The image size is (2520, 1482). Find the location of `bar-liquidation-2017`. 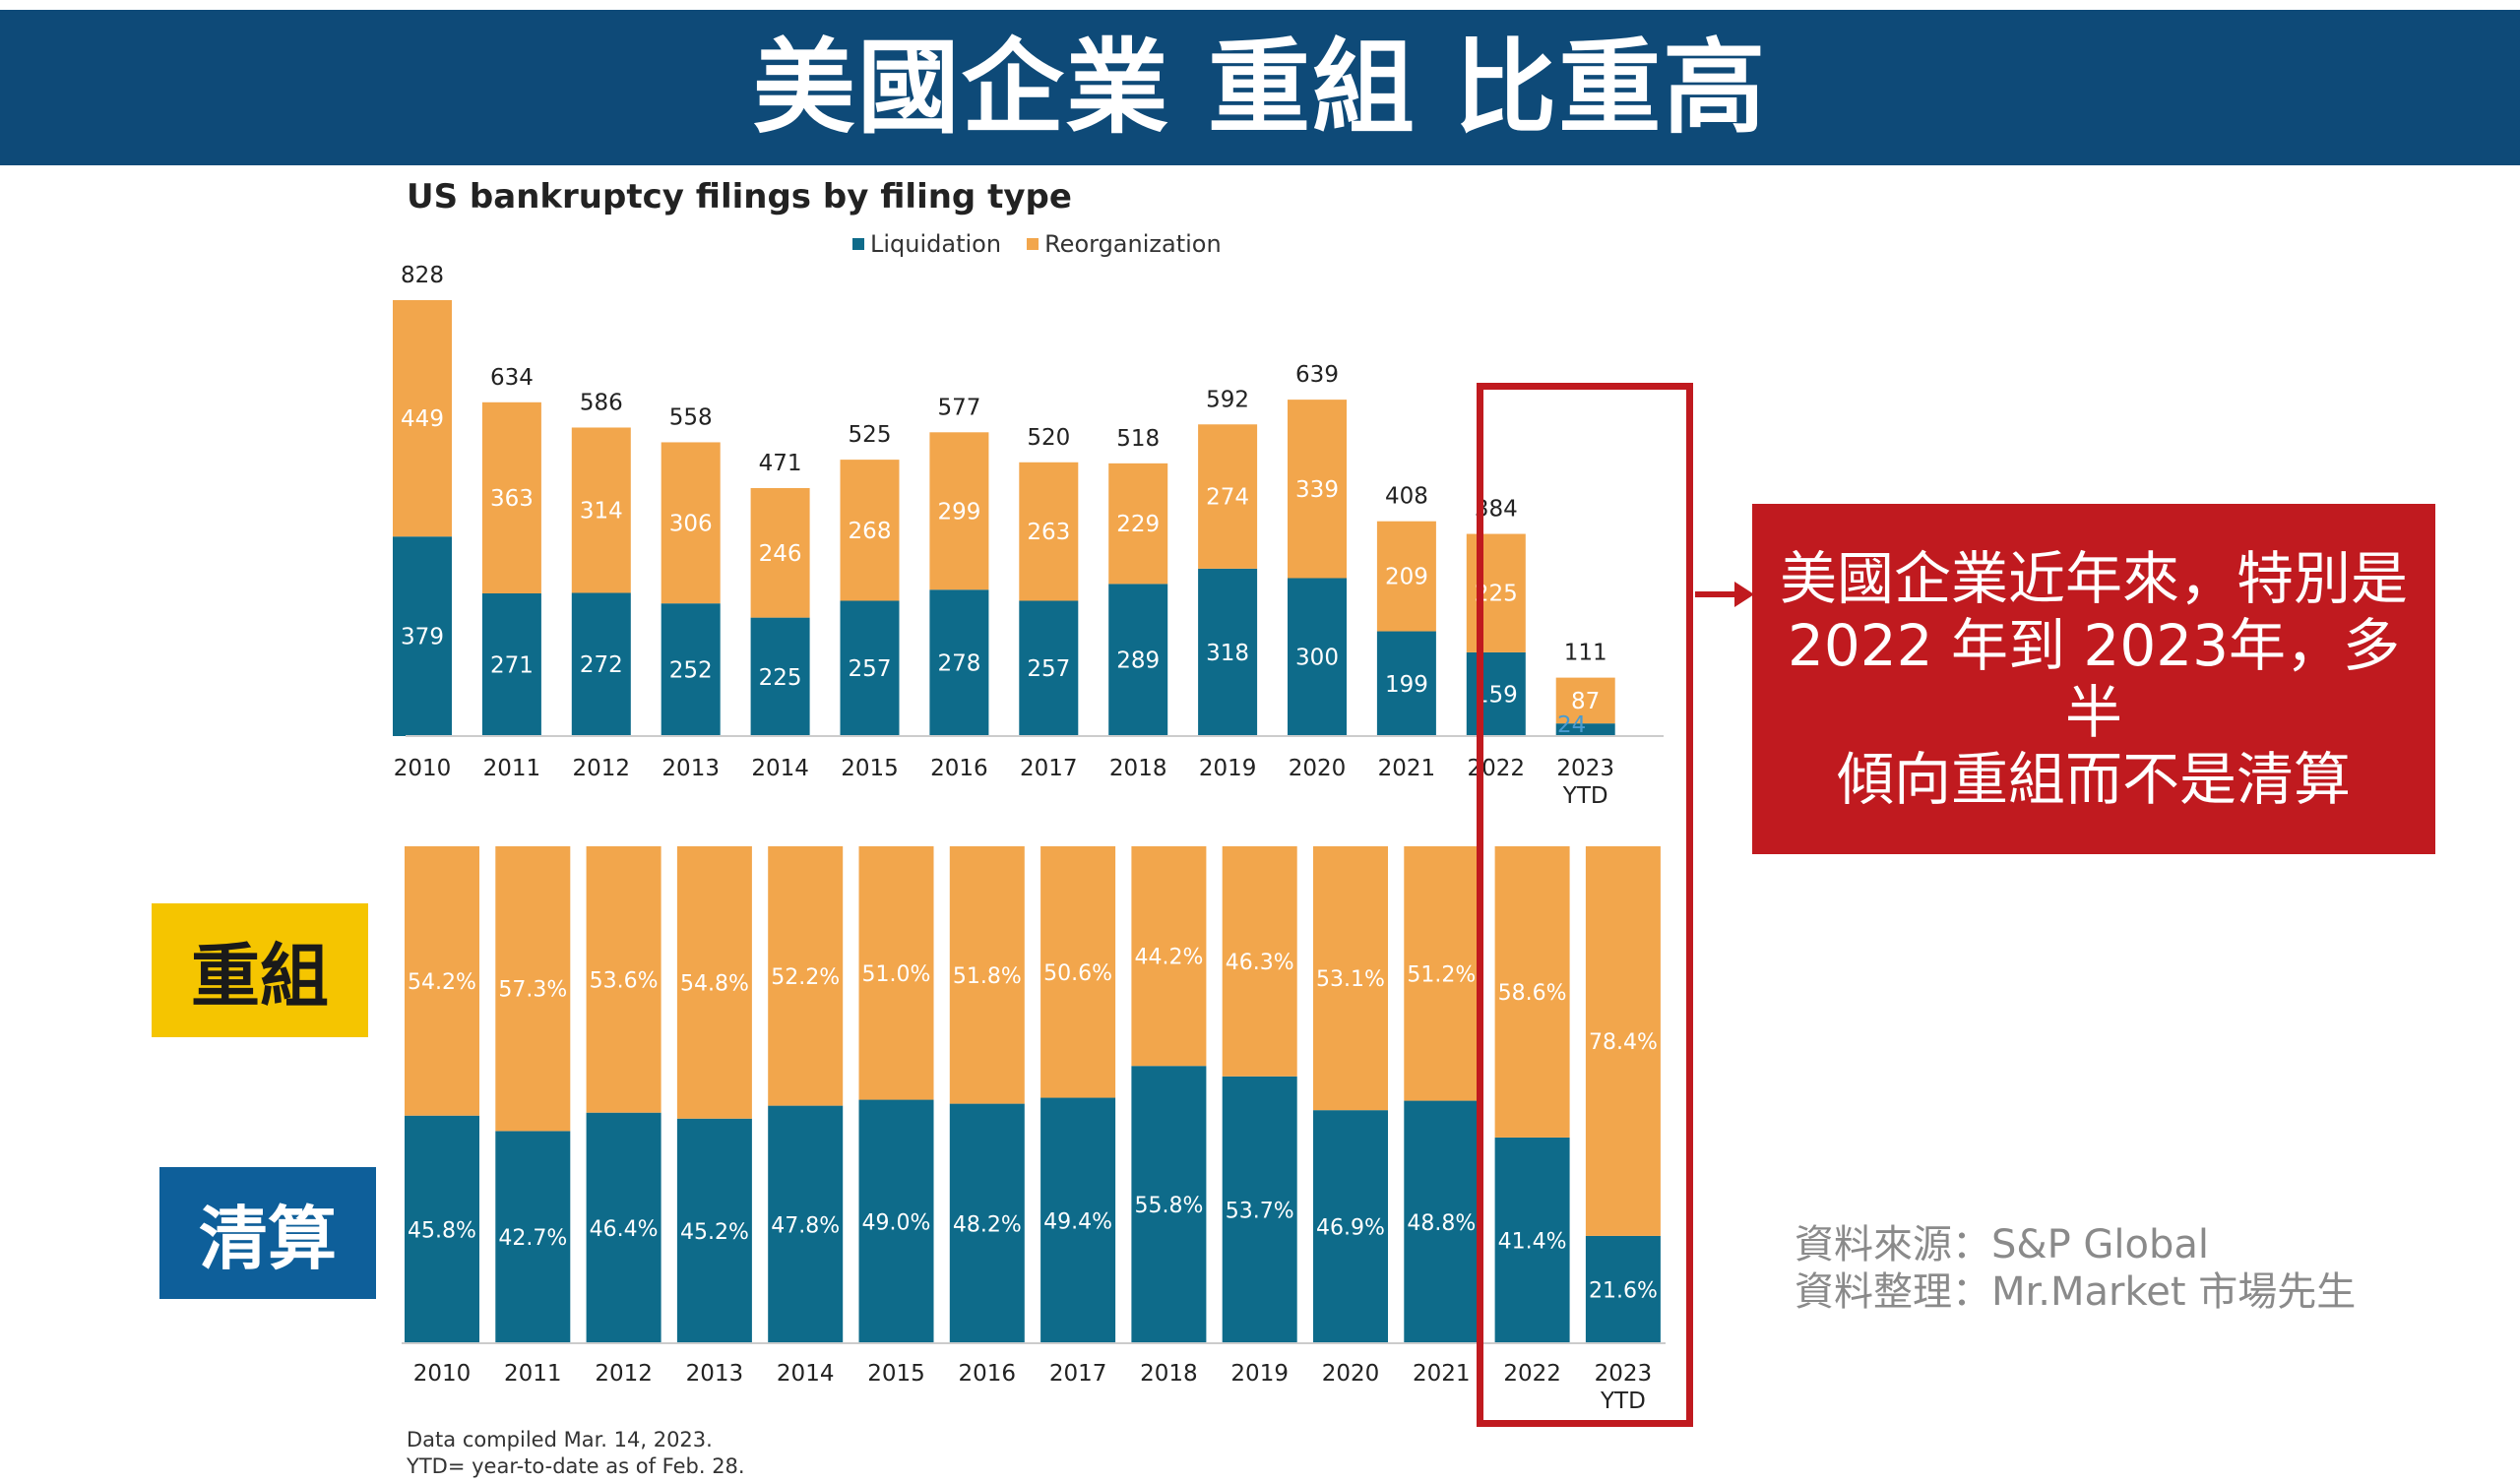

bar-liquidation-2017 is located at coordinates (1049, 668).